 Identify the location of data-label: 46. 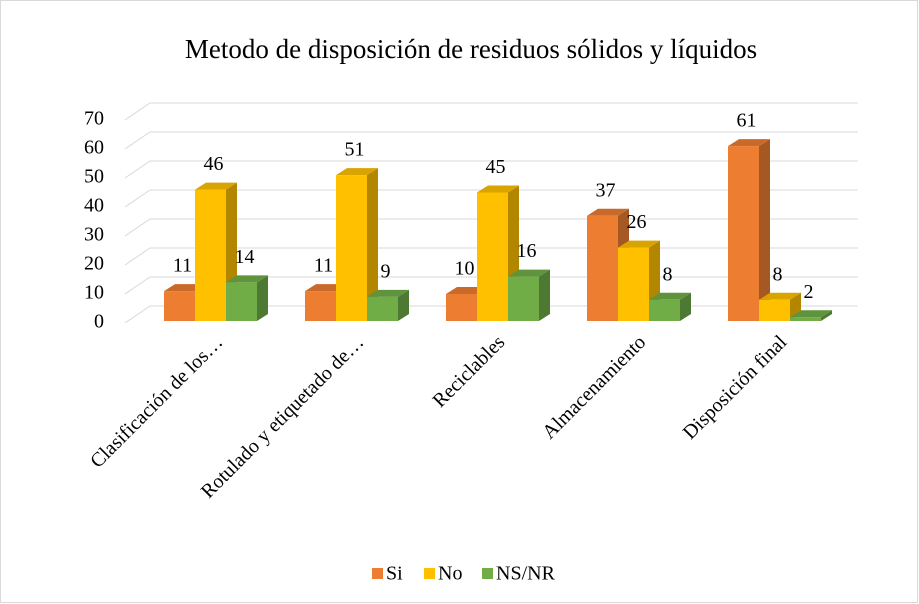
(214, 164).